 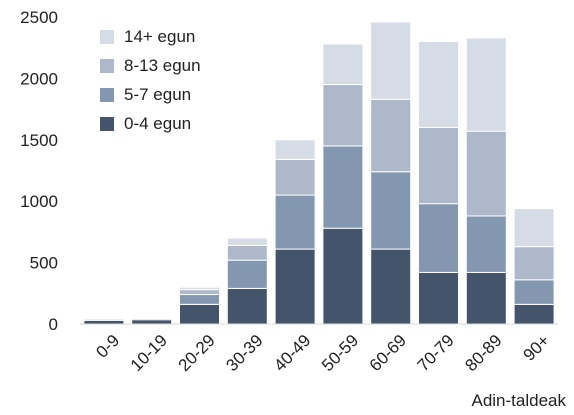 What do you see at coordinates (39, 78) in the screenshot?
I see `y-tick-label: 2000` at bounding box center [39, 78].